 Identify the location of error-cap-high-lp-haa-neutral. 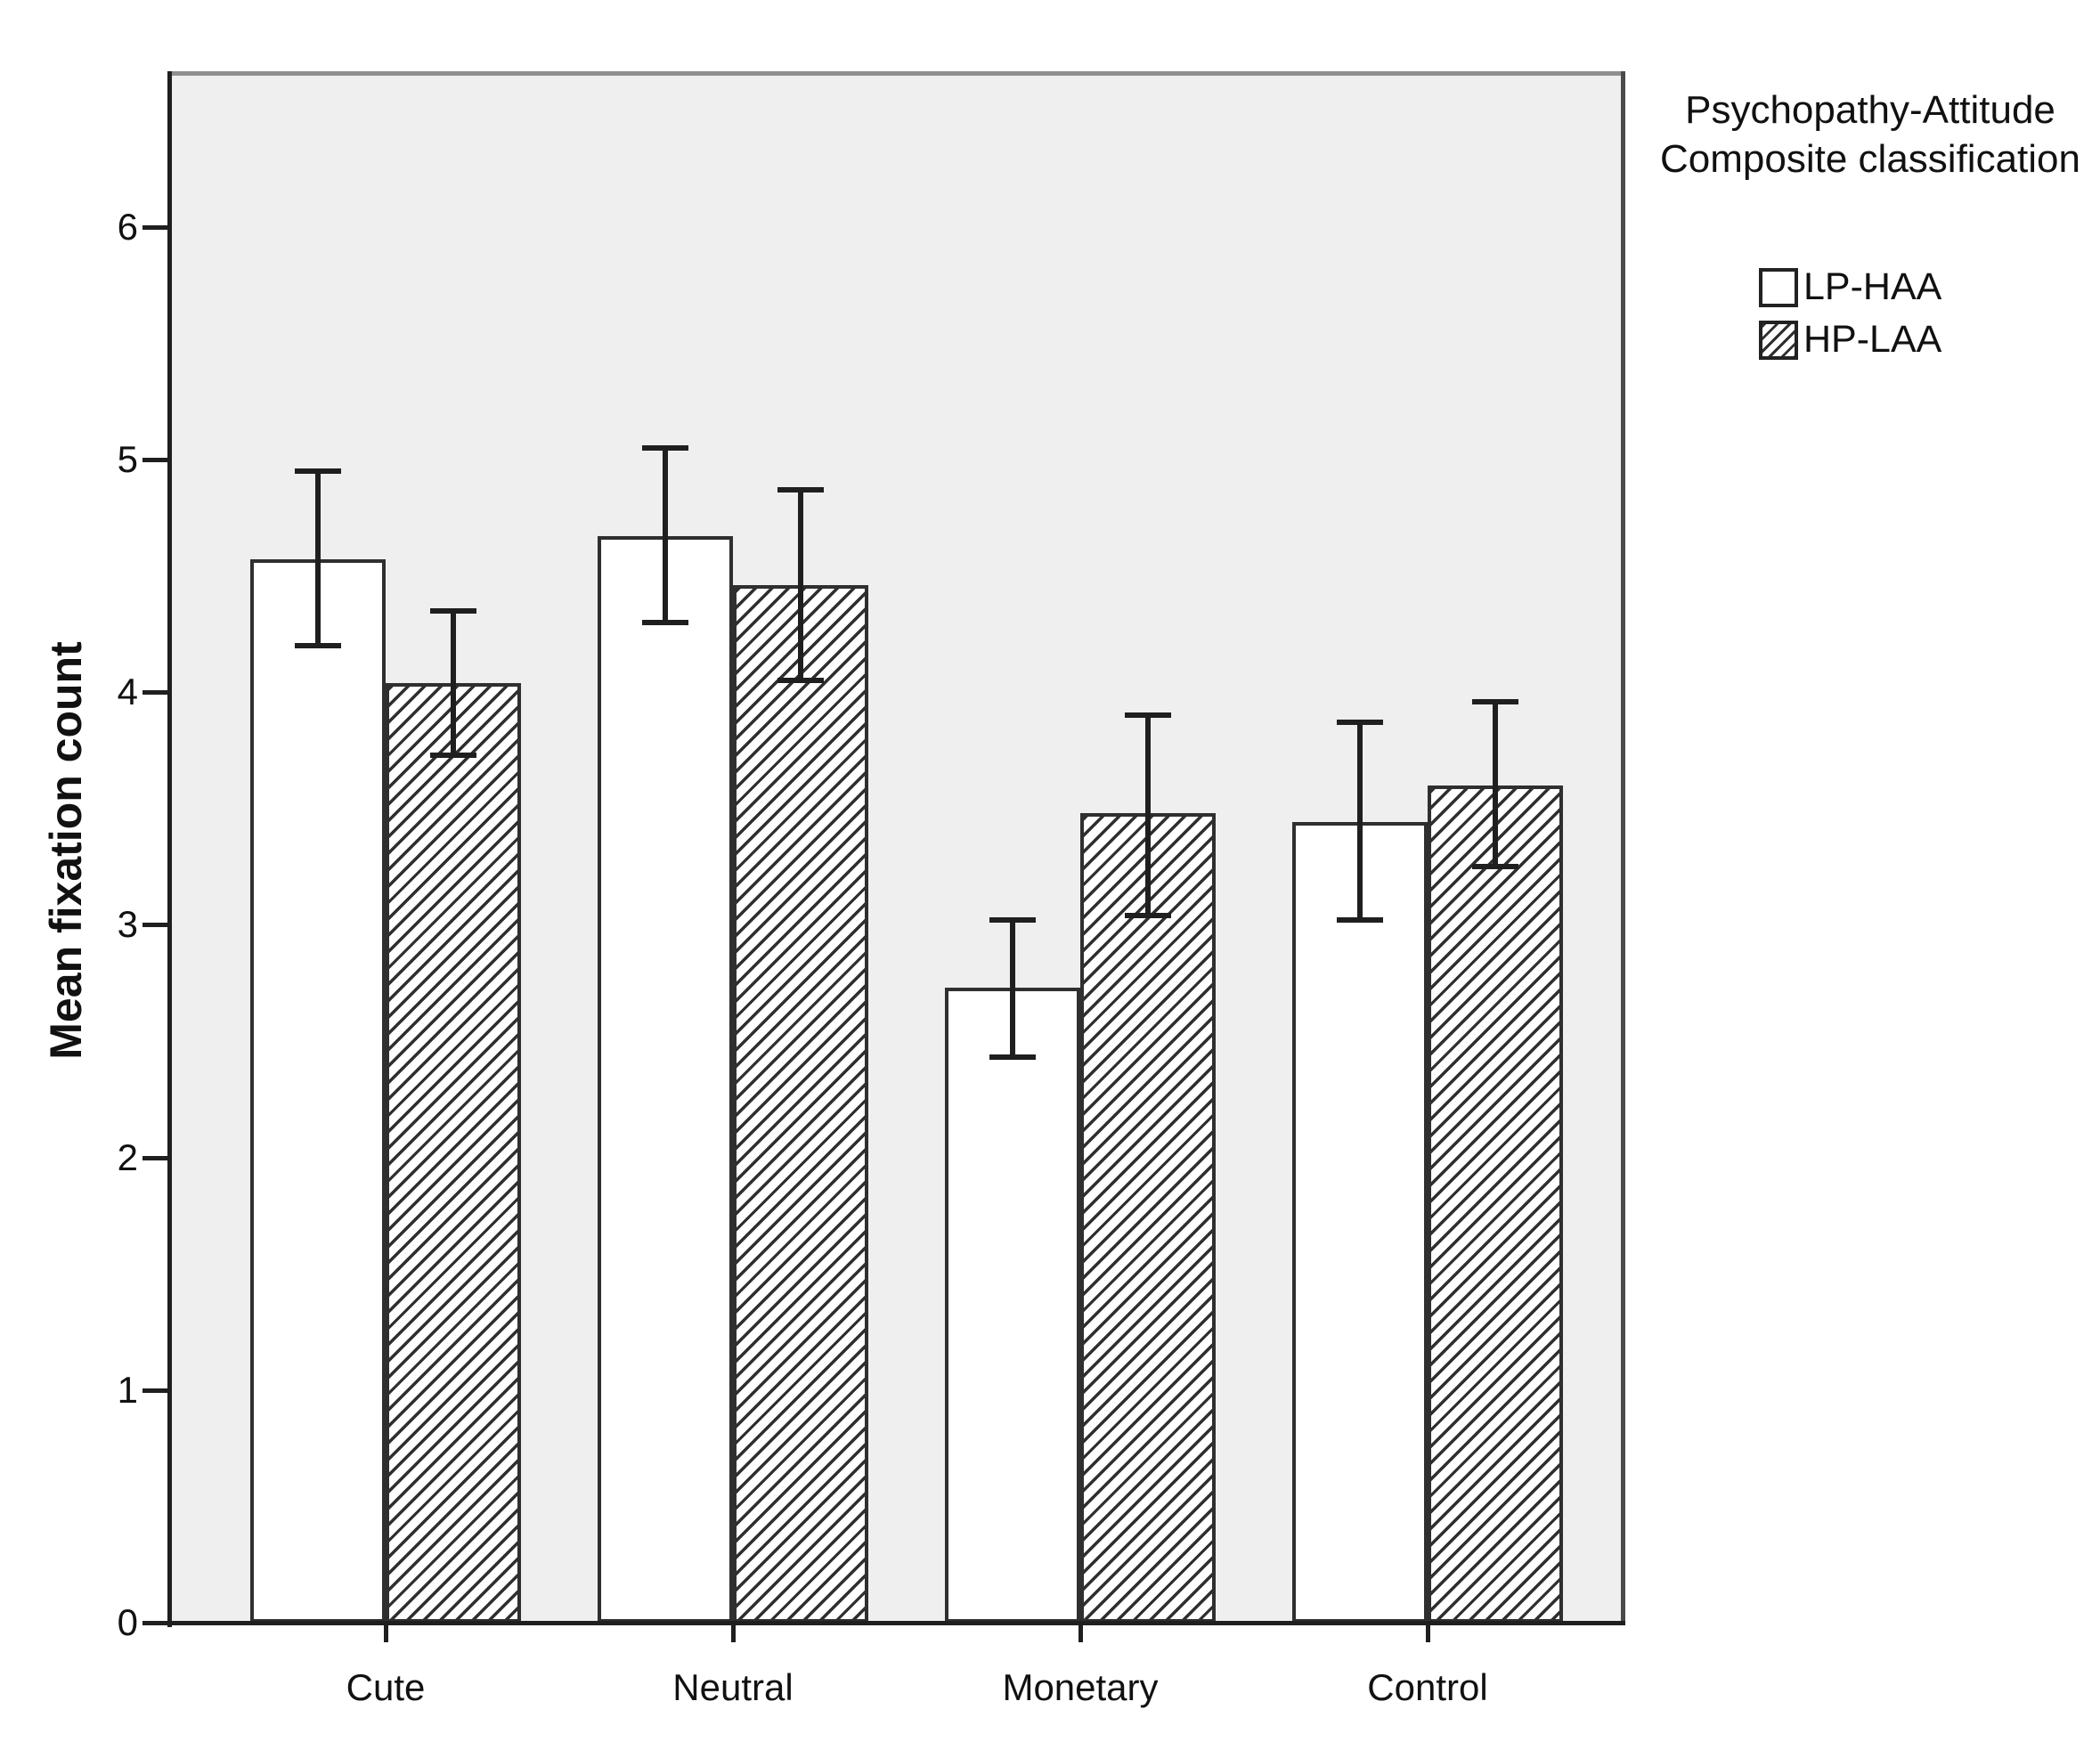
(665, 447).